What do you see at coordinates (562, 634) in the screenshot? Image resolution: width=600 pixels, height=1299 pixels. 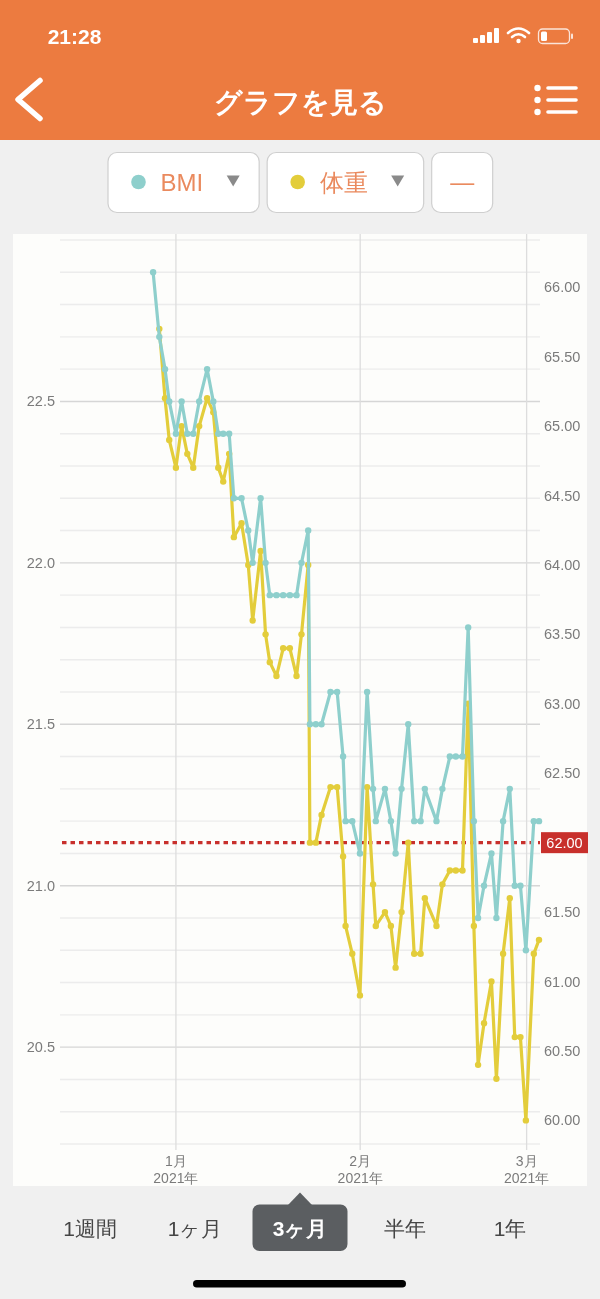 I see `y2-tick-label: 63.50` at bounding box center [562, 634].